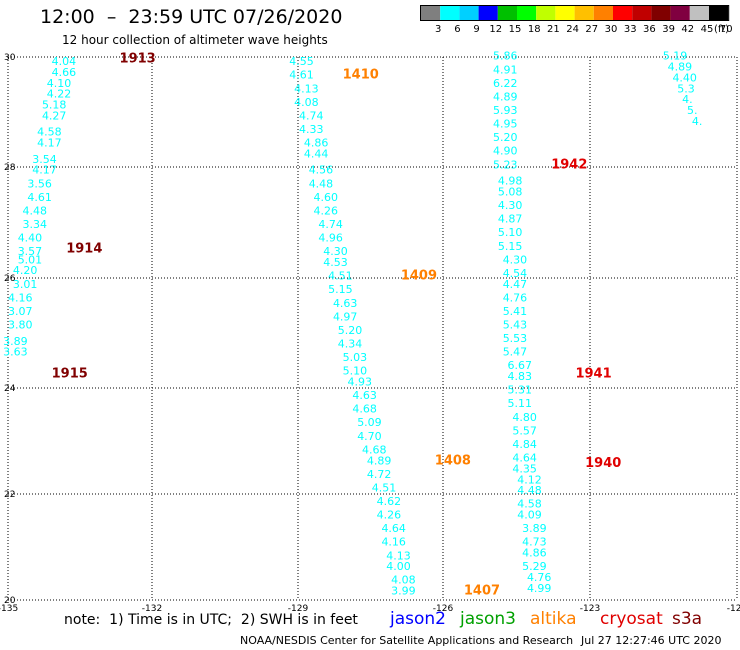  I want to click on wave-height-value: 4.99, so click(539, 588).